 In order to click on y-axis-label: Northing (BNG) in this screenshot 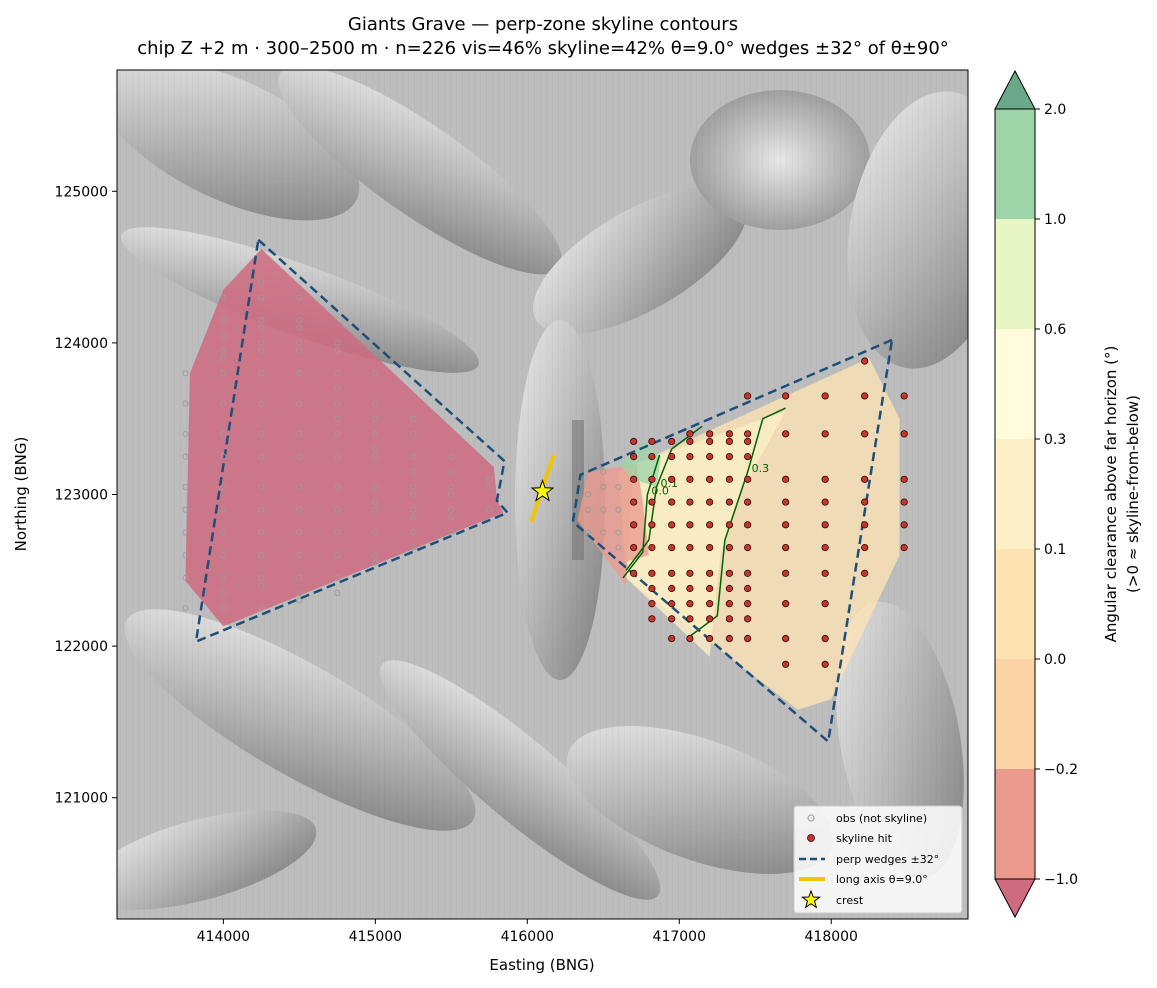, I will do `click(21, 494)`.